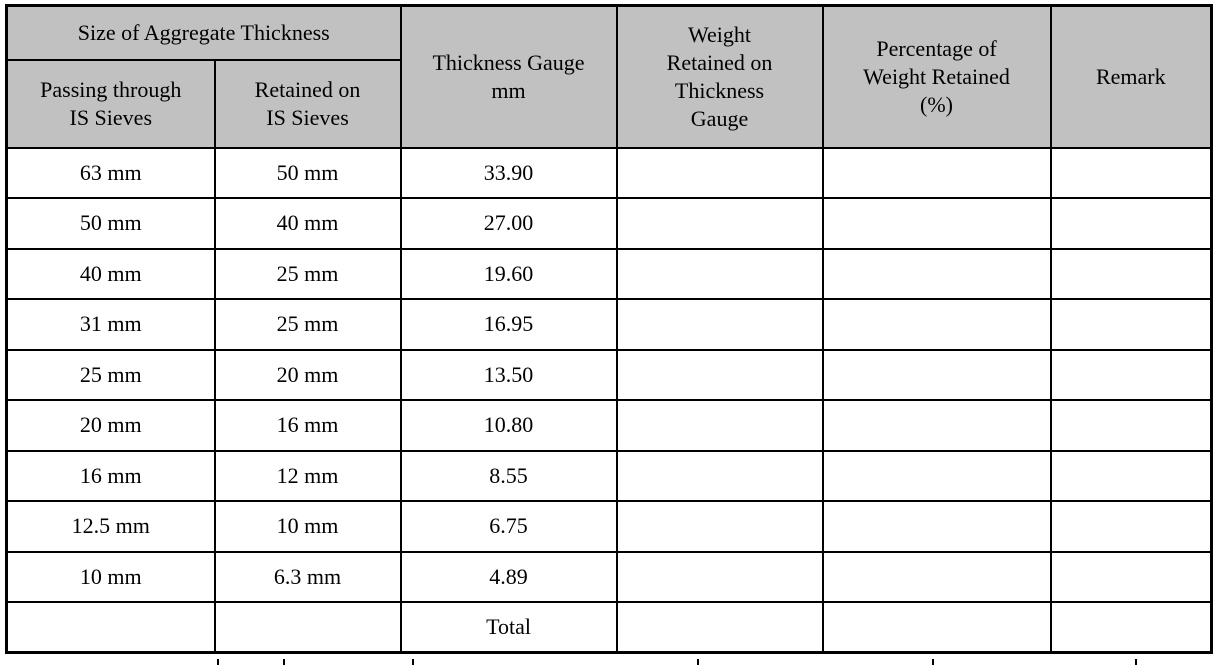 The image size is (1220, 669). What do you see at coordinates (508, 374) in the screenshot?
I see `cell-gauge: 13.50` at bounding box center [508, 374].